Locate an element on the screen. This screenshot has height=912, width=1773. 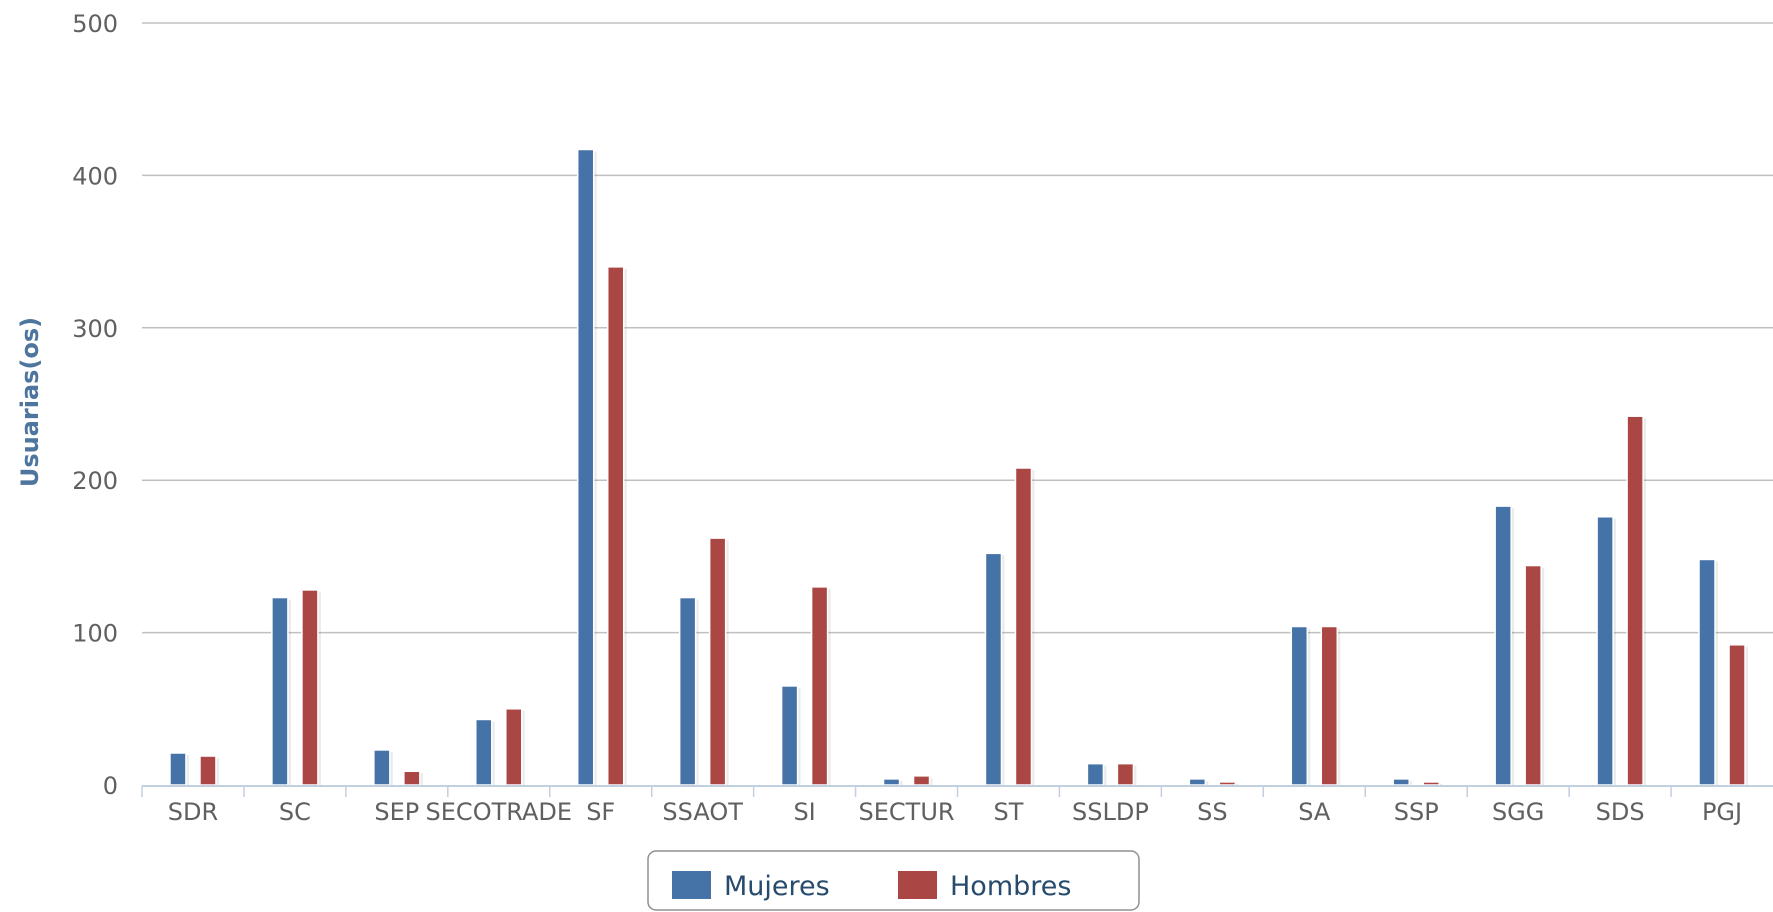
bar-hombres-ssp is located at coordinates (1431, 783).